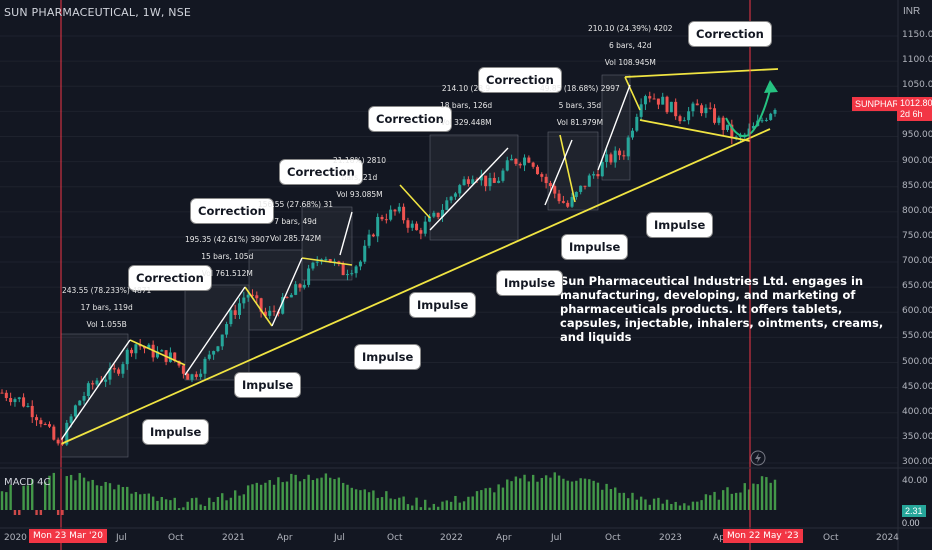 The height and width of the screenshot is (550, 932). I want to click on time-tick: Apr, so click(721, 538).